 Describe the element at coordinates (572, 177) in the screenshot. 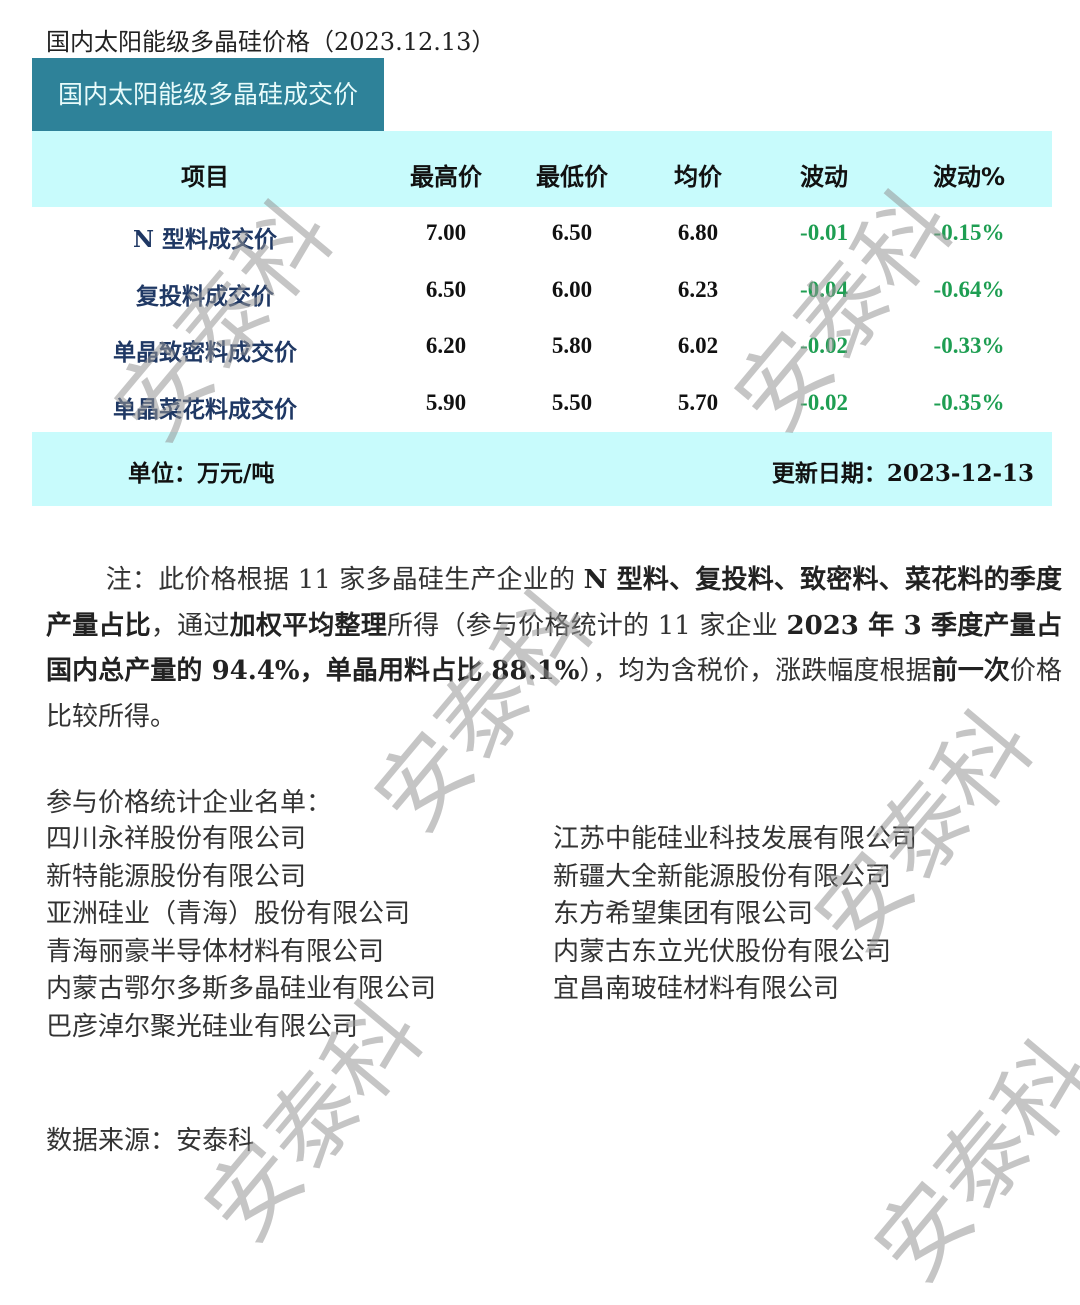

I see `column-header: 最低价` at that location.